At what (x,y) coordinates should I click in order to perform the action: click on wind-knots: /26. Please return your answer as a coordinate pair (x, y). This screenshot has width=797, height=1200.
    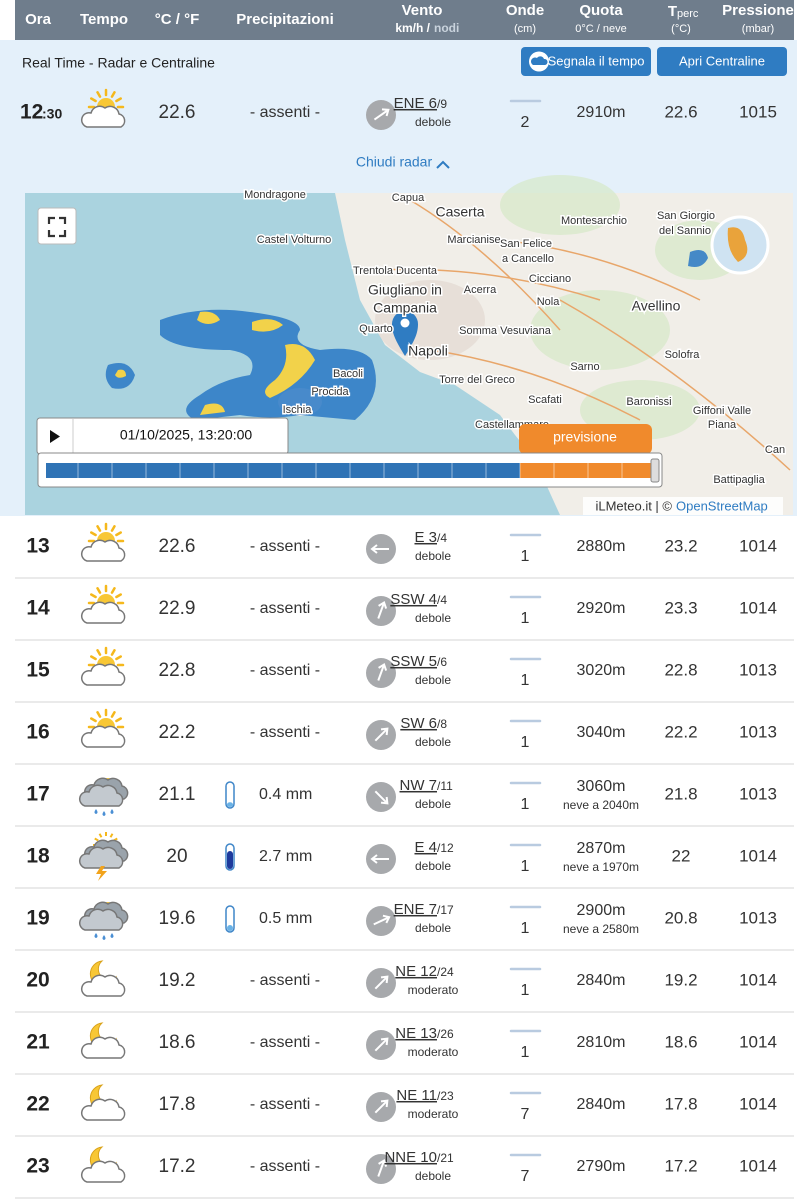
    Looking at the image, I should click on (445, 1034).